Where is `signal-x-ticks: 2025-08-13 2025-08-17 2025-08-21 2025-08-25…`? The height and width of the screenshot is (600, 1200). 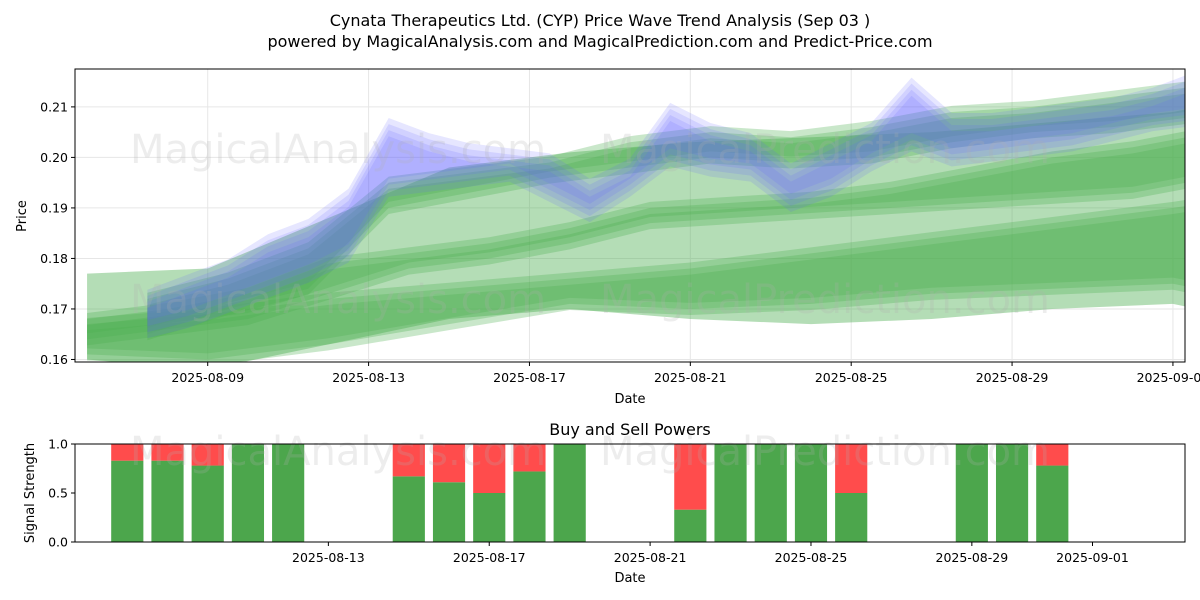 signal-x-ticks: 2025-08-13 2025-08-17 2025-08-21 2025-08-25… is located at coordinates (710, 553).